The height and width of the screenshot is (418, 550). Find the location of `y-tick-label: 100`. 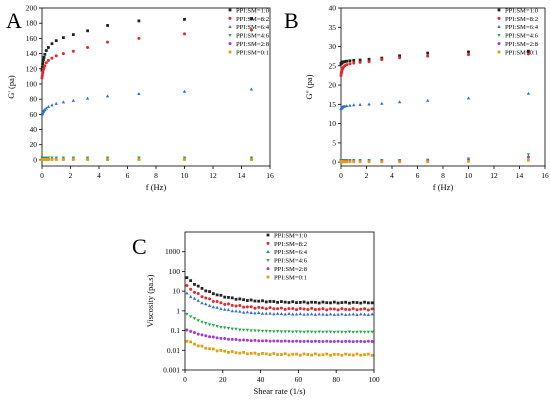

y-tick-label: 100 is located at coordinates (175, 271).